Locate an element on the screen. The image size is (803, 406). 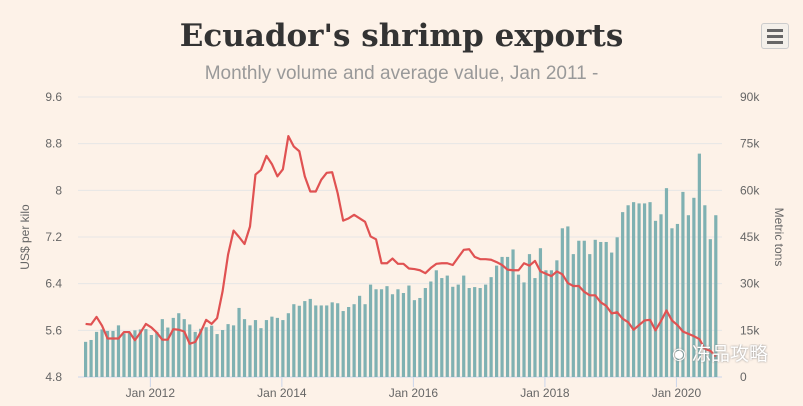
x-tick-label: Jan 2016 is located at coordinates (414, 393).